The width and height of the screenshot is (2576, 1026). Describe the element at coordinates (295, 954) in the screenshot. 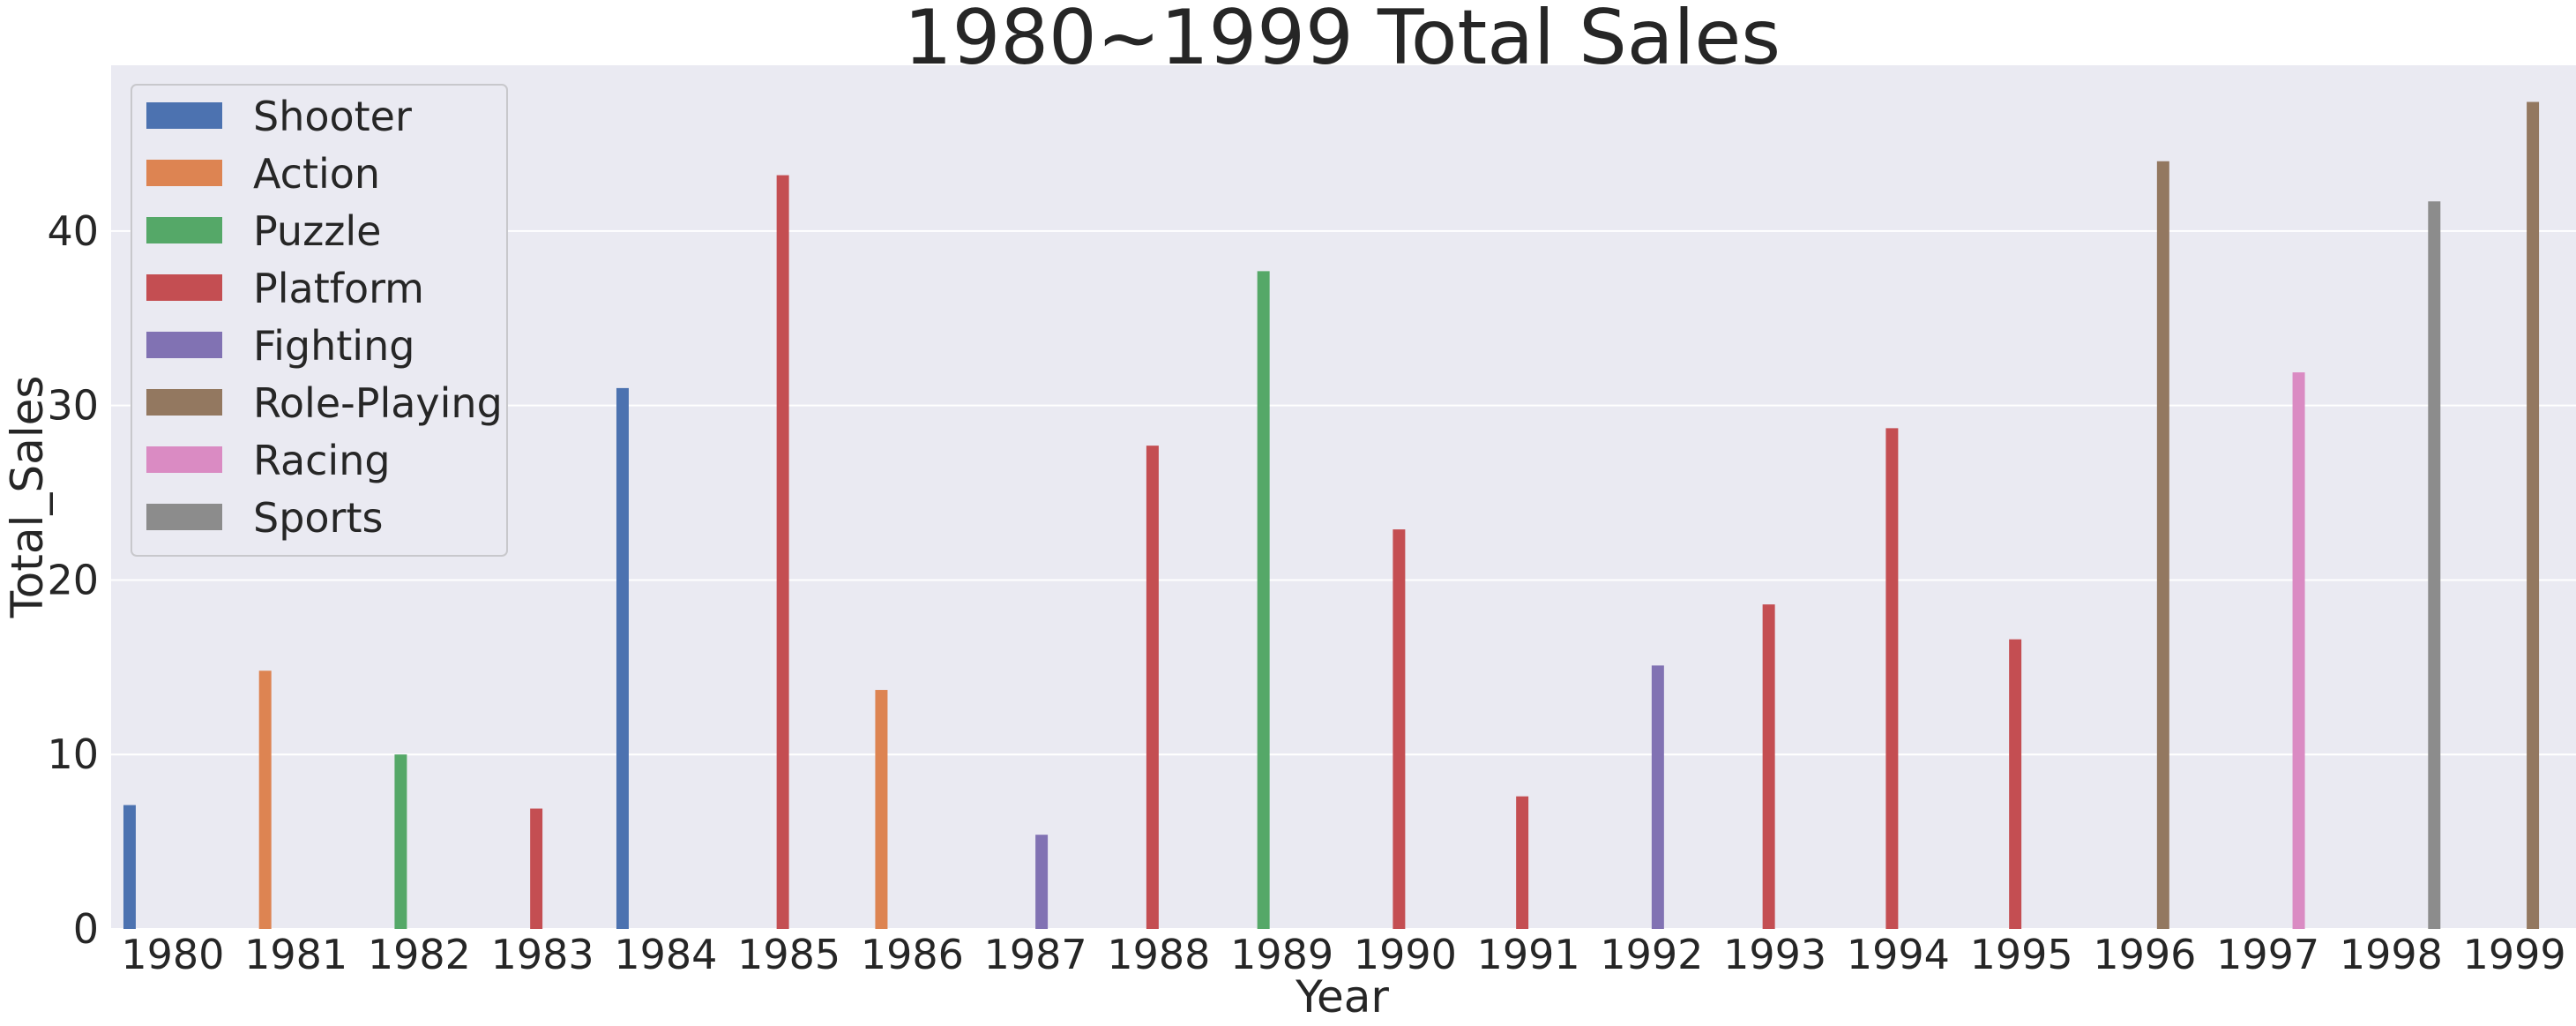

I see `x-tick-label: 1981` at that location.